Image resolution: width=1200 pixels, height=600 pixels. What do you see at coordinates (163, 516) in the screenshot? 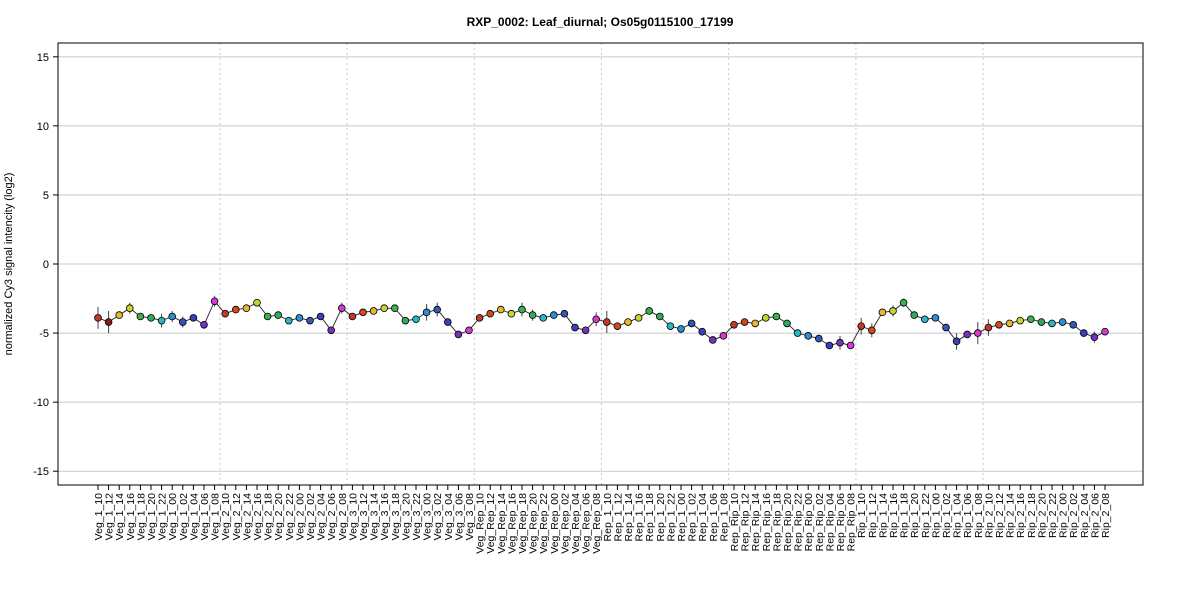
I see `x-tick-label: Veg_1_22` at bounding box center [163, 516].